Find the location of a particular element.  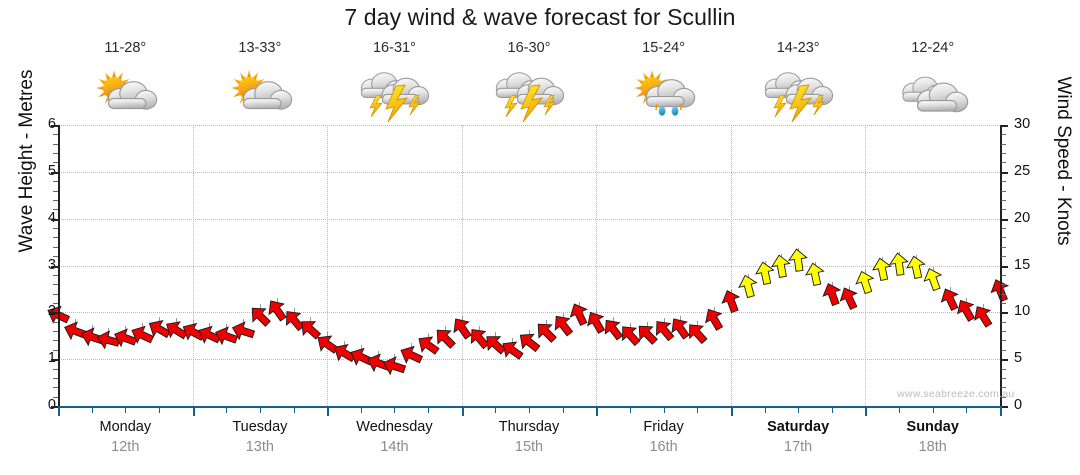

y-tick-left-3: 3 is located at coordinates (51, 264).